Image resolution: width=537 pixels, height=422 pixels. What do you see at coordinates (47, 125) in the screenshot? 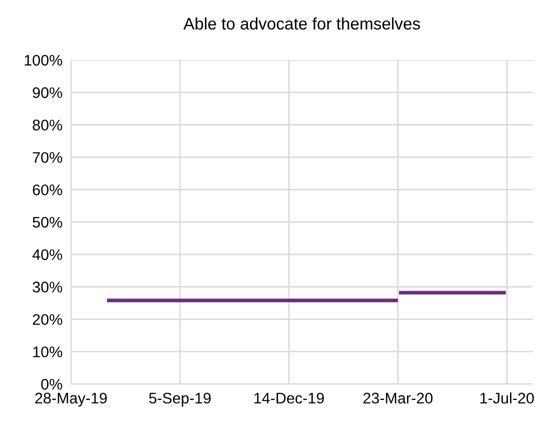
I see `y-tick-label: 80%` at bounding box center [47, 125].